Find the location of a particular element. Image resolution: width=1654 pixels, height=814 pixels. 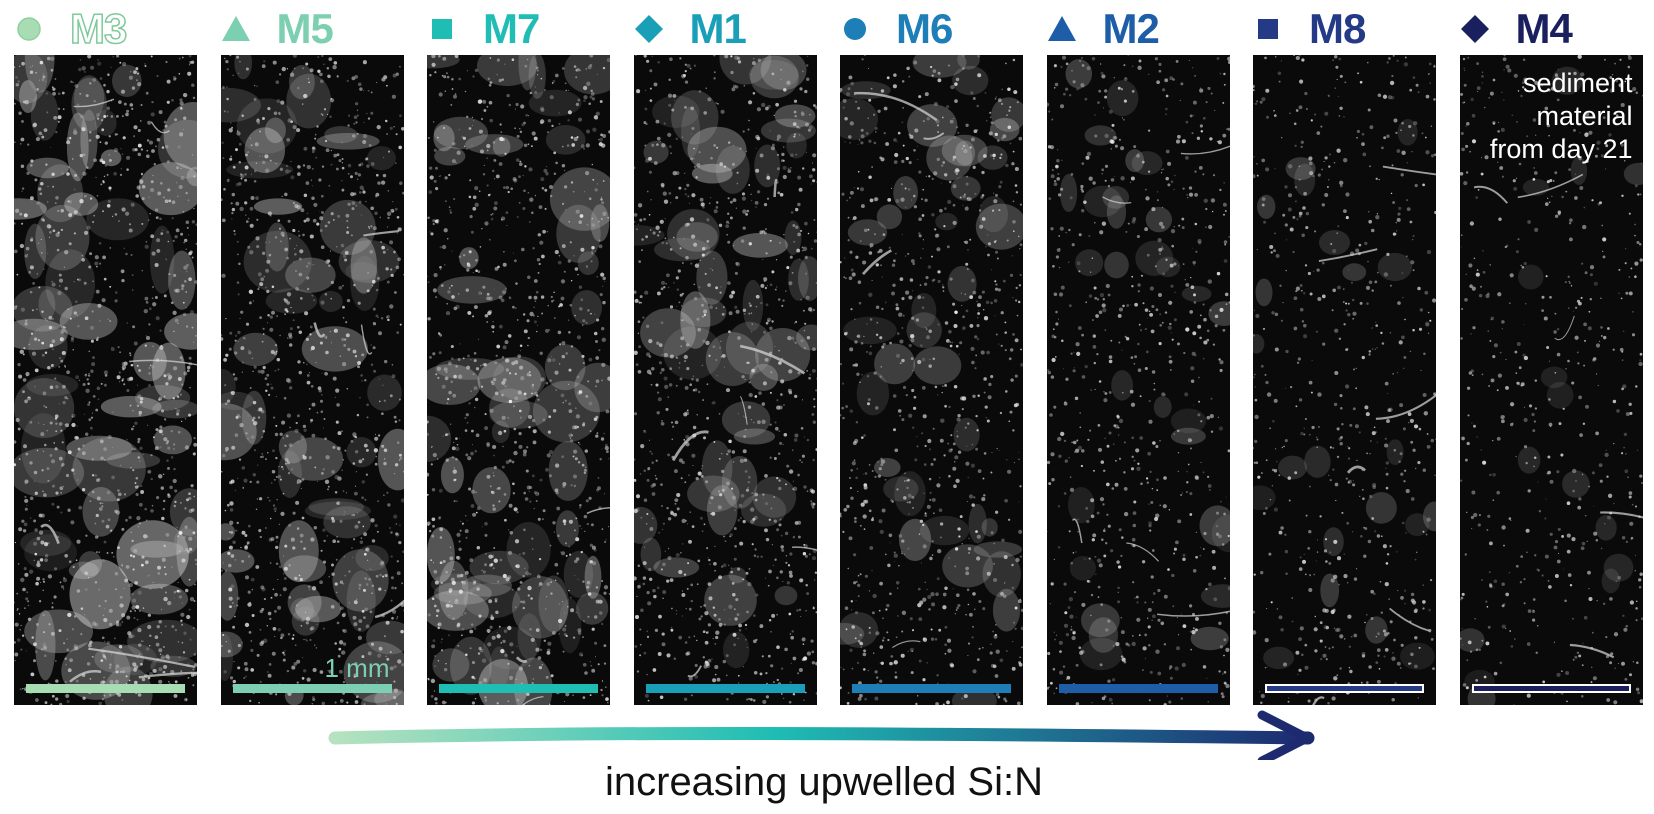

panel-label: M3 is located at coordinates (98, 29).